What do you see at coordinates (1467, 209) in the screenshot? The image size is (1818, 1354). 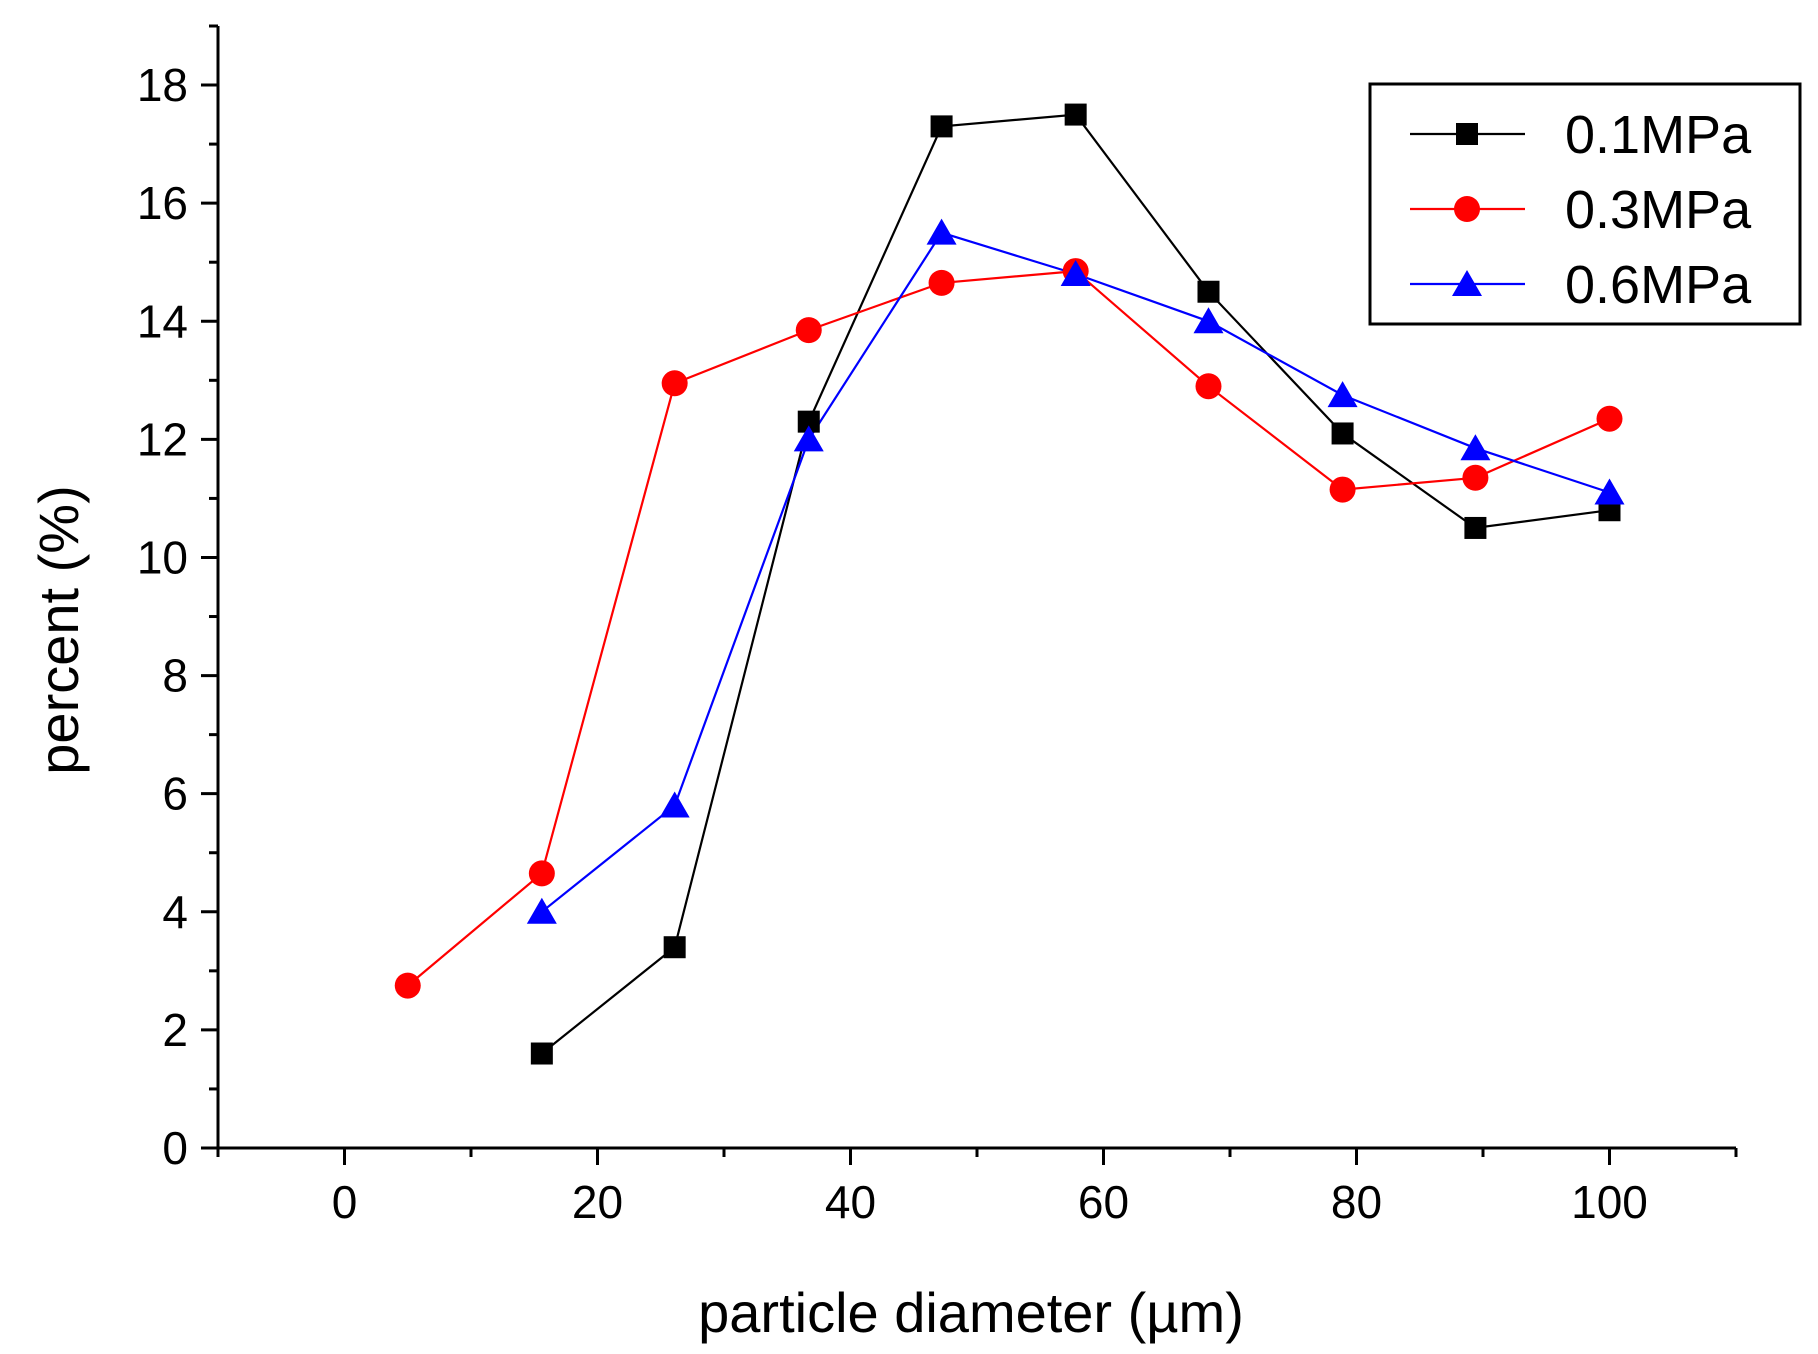 I see `legend-marker-0.3MPa` at bounding box center [1467, 209].